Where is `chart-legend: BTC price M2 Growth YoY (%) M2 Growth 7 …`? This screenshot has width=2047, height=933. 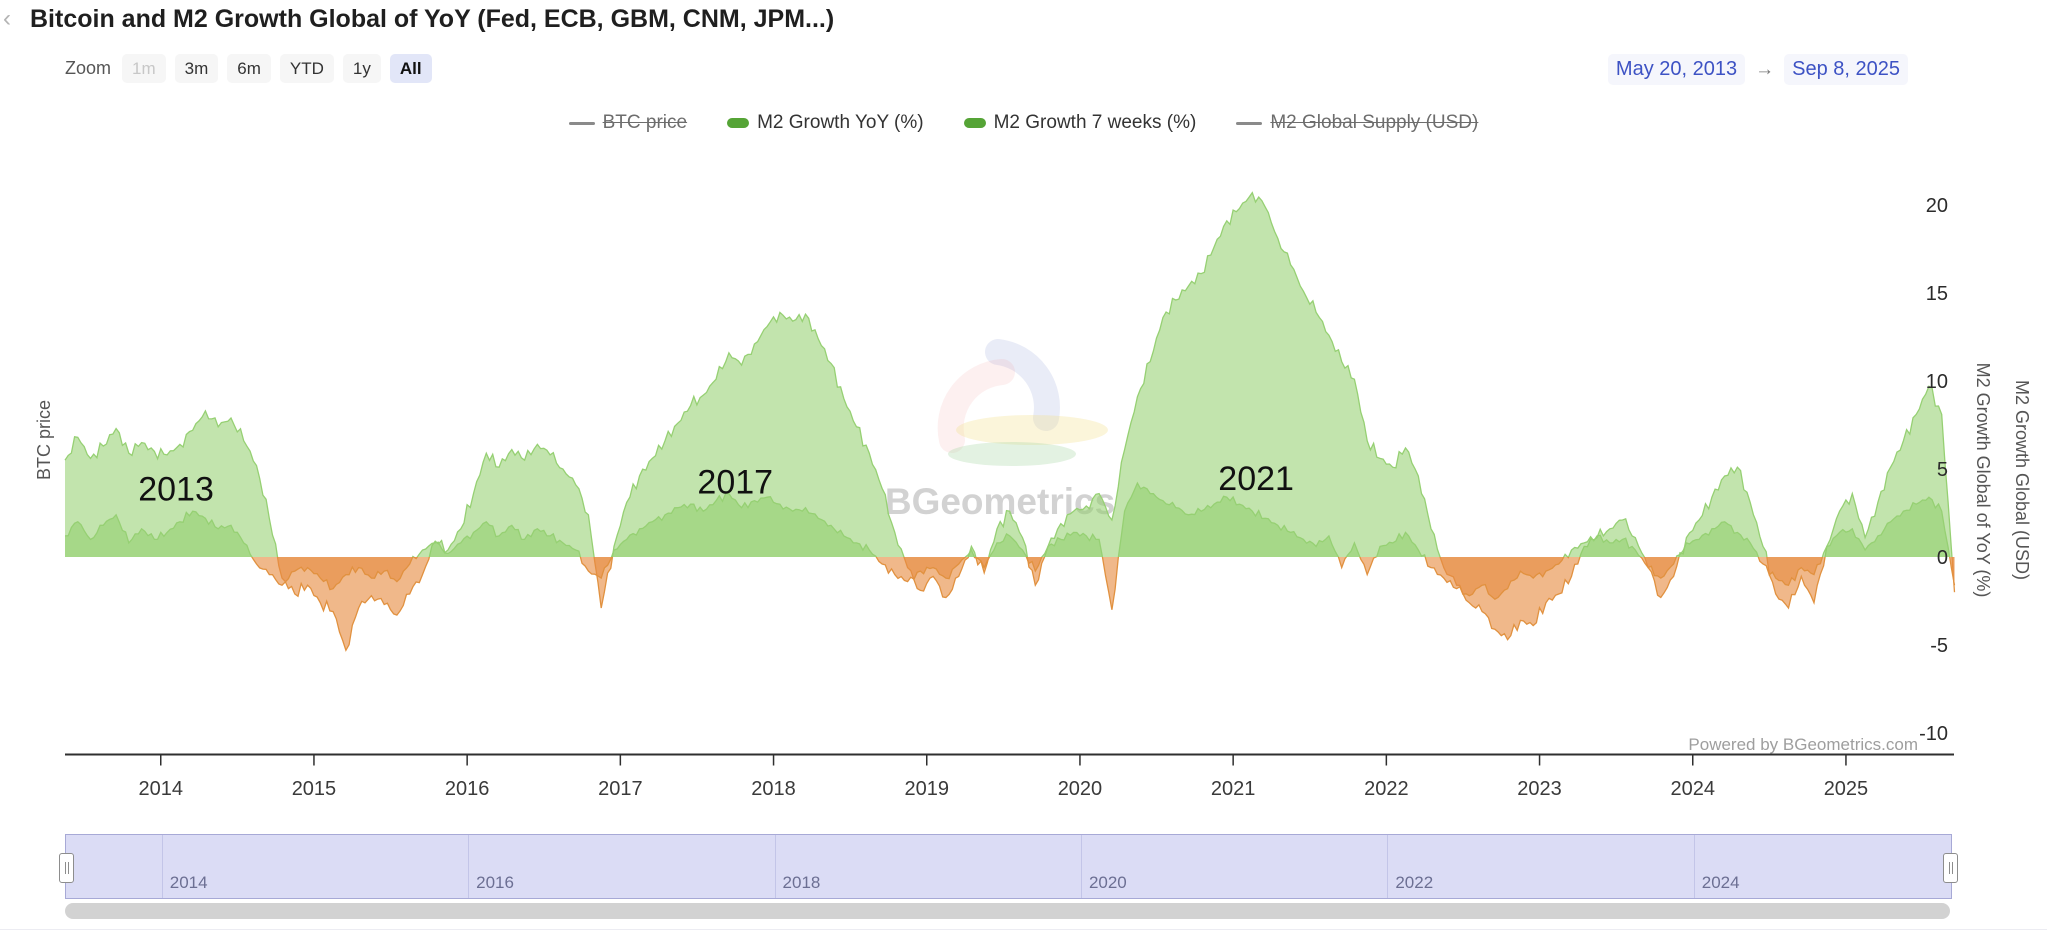
chart-legend: BTC price M2 Growth YoY (%) M2 Growth 7 … is located at coordinates (1023, 123).